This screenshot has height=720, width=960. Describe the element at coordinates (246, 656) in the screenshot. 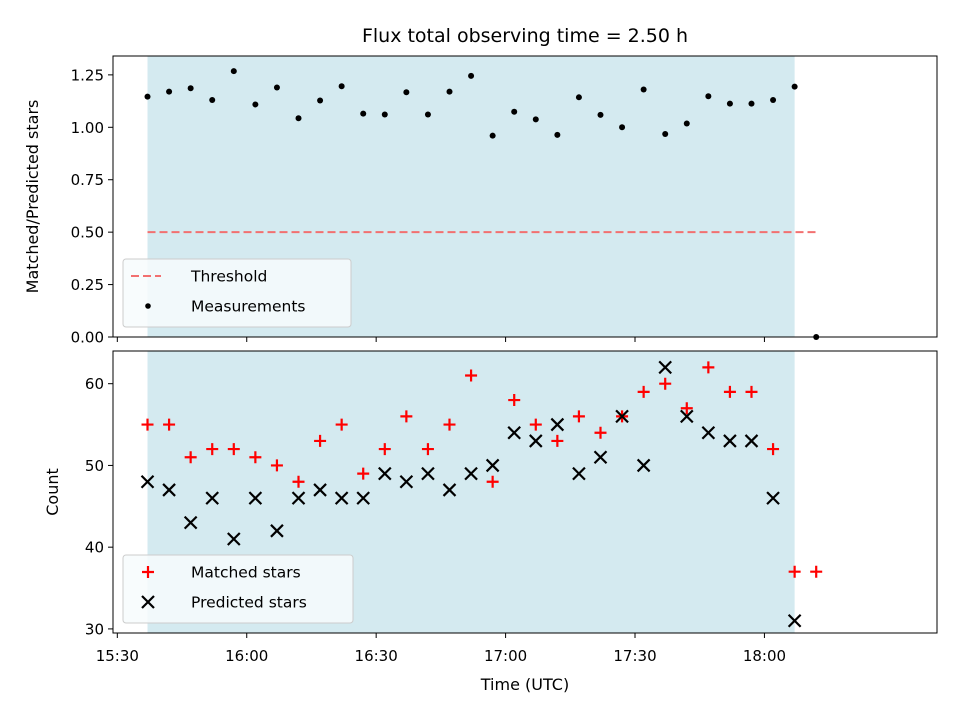

I see `x-tick-label: 16:00` at that location.